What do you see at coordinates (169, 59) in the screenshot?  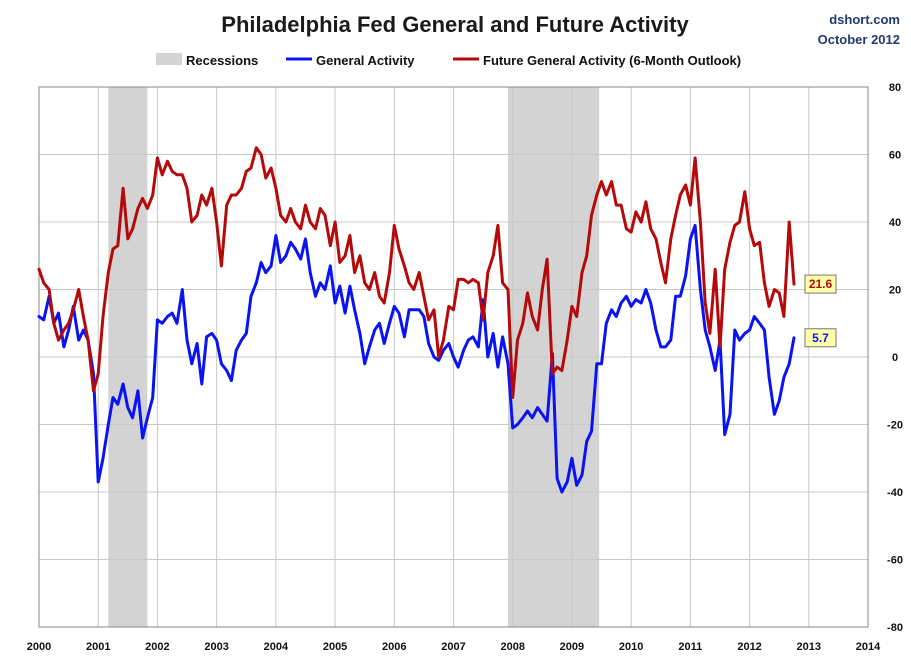 I see `legend-swatch-recessions` at bounding box center [169, 59].